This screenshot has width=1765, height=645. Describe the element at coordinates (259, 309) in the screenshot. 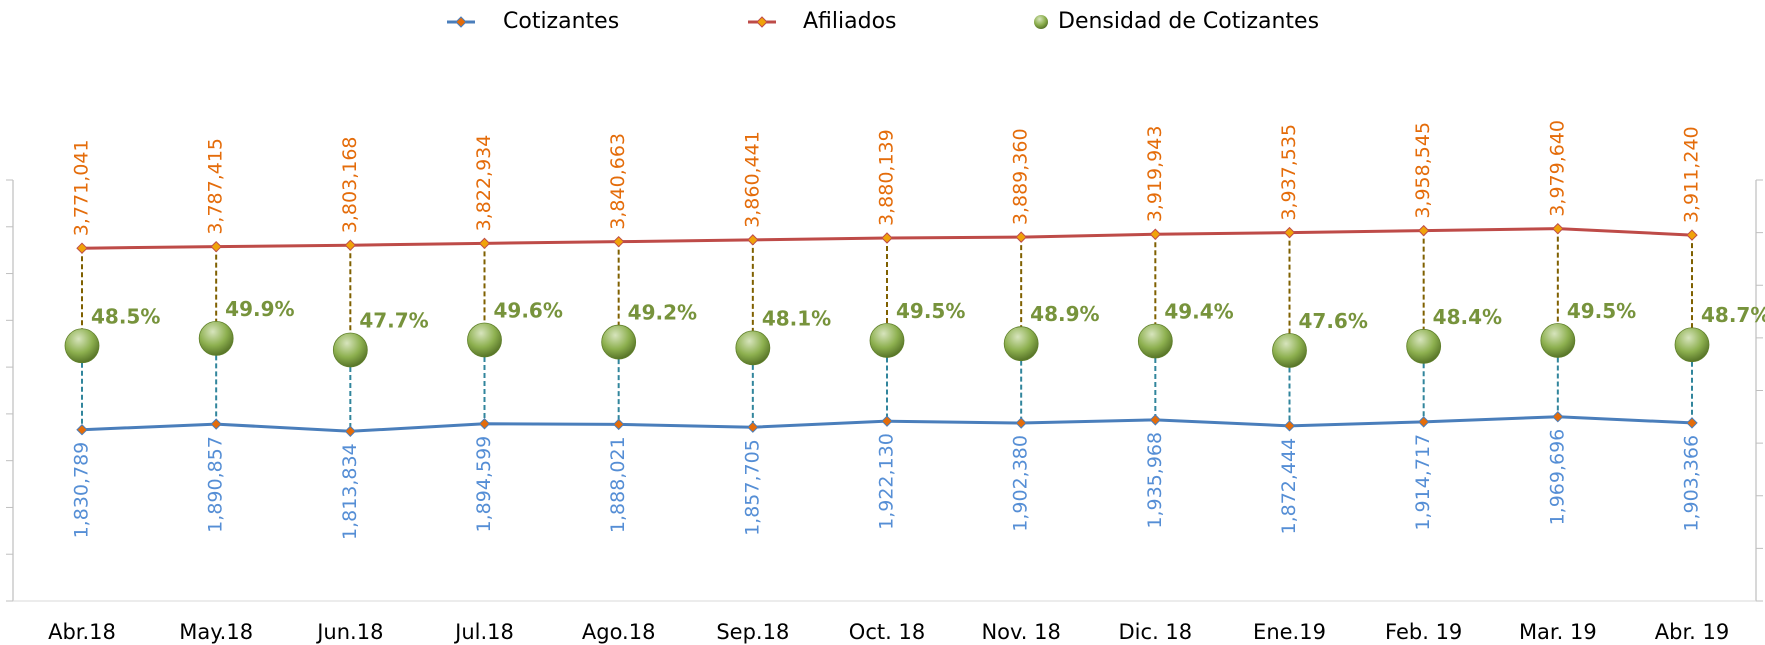

I see `data-label: 49.9%` at that location.